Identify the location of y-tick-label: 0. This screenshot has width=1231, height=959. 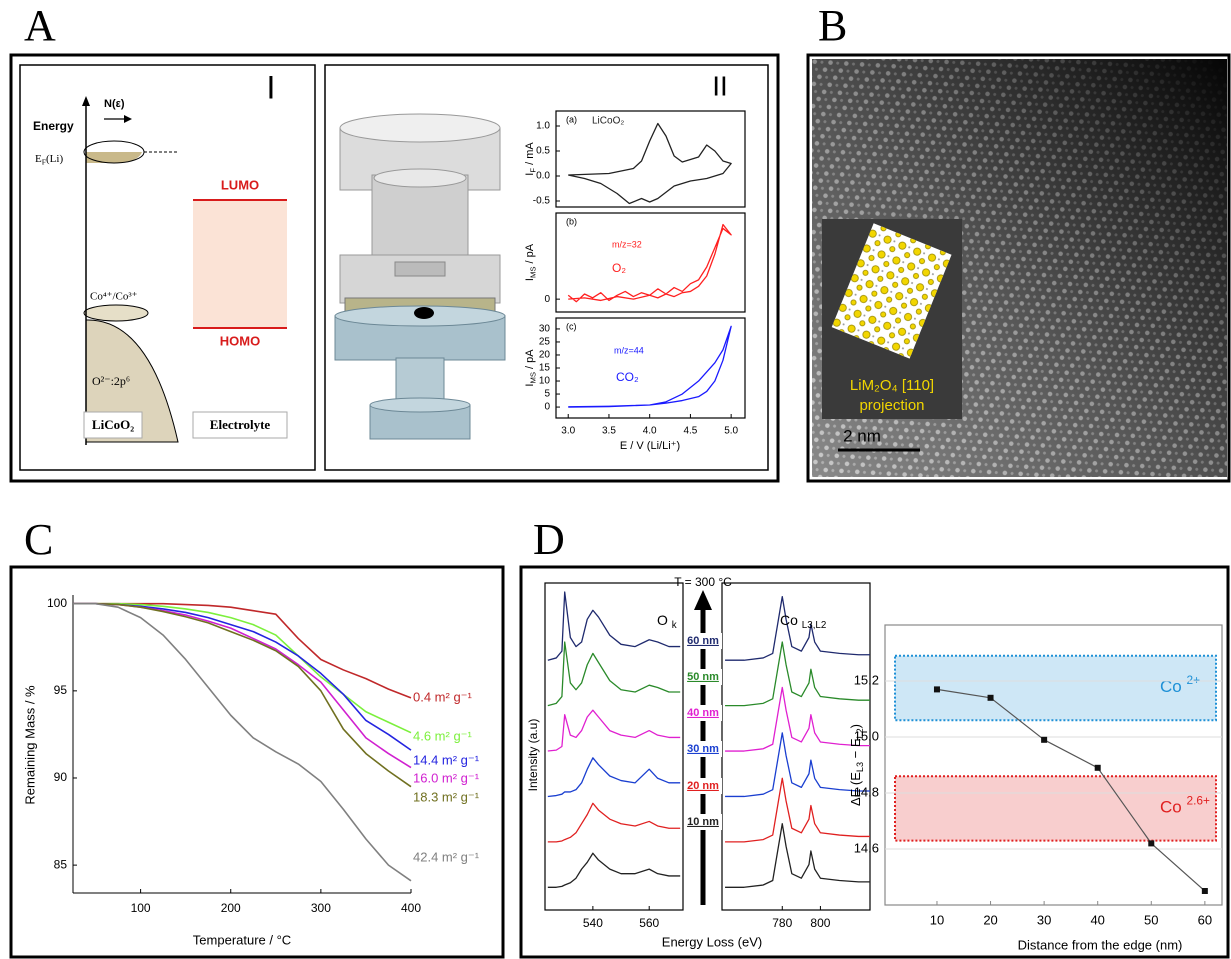
(547, 407).